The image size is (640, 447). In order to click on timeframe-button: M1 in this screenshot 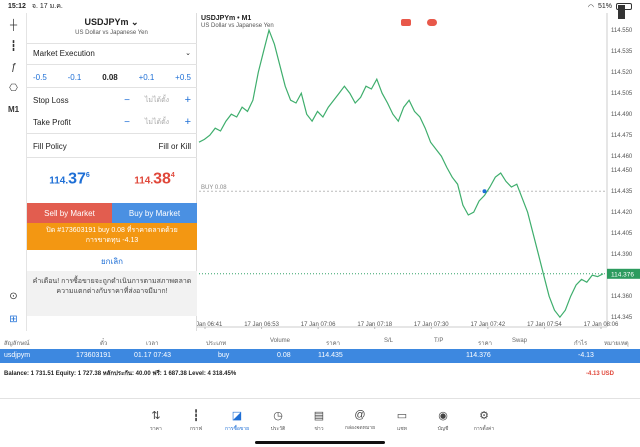, I will do `click(13, 109)`.